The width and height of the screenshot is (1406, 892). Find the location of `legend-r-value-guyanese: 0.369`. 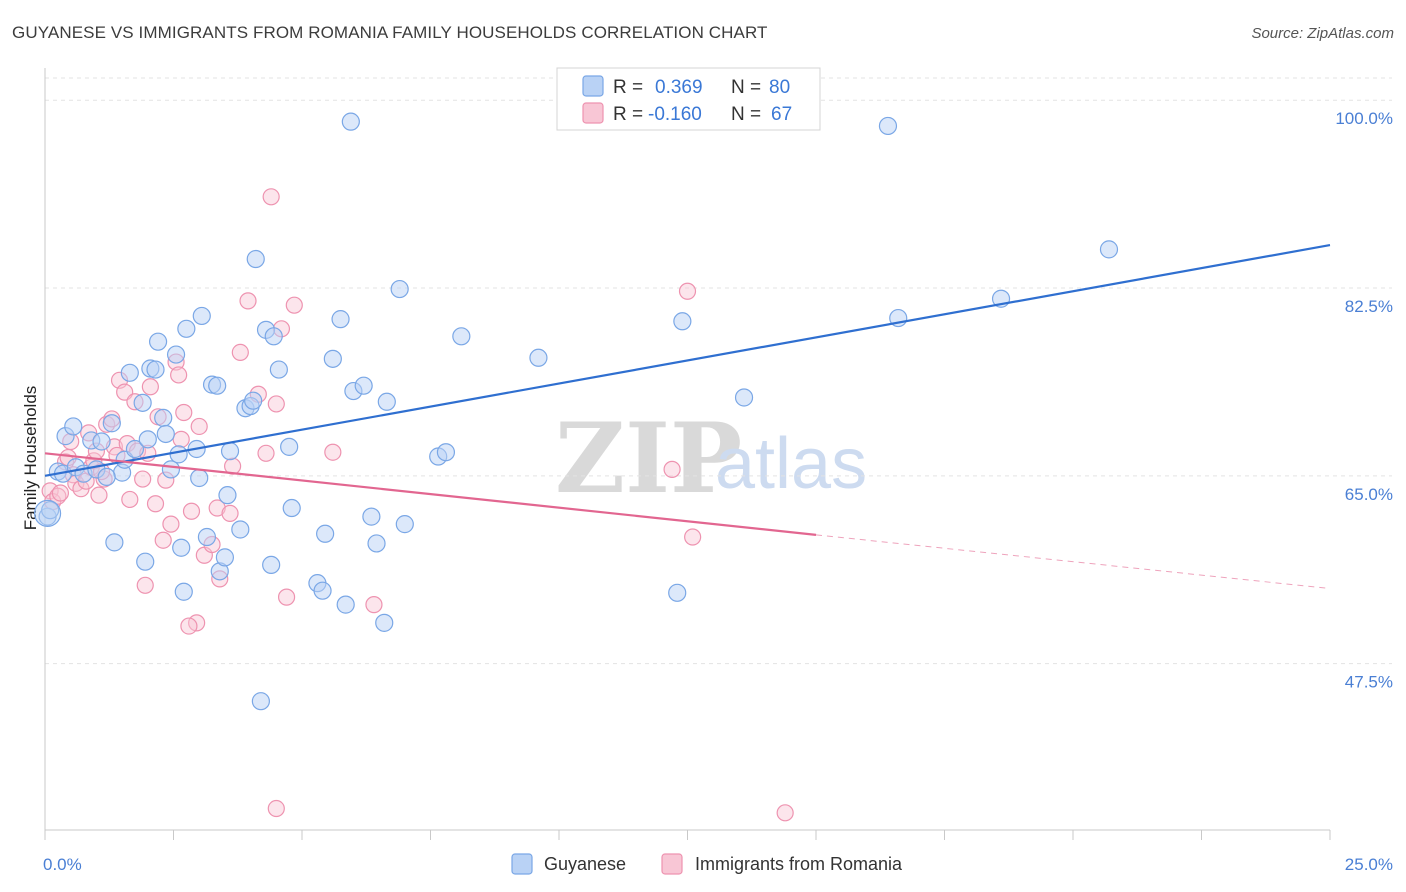

legend-r-value-guyanese: 0.369 is located at coordinates (679, 87).